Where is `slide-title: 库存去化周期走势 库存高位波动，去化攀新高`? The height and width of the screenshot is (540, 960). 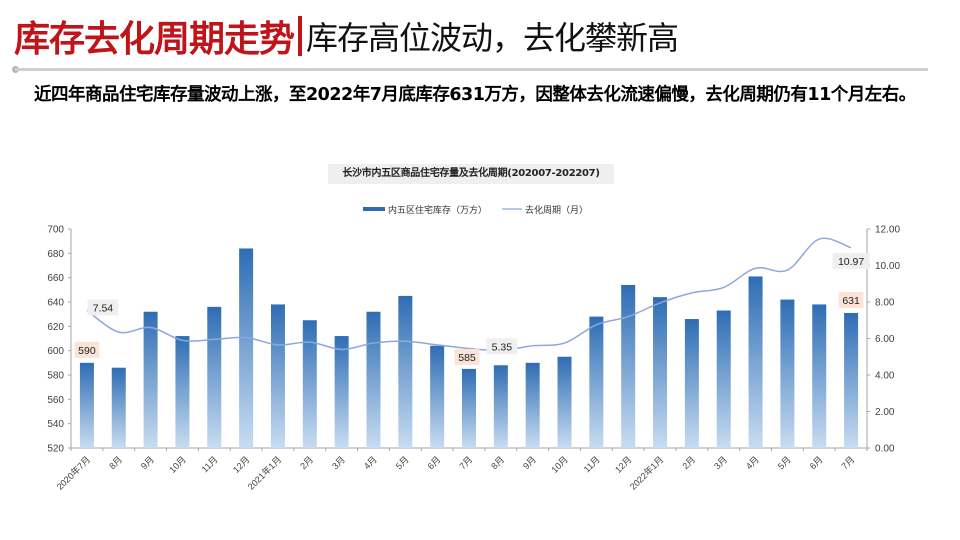 slide-title: 库存去化周期走势 库存高位波动，去化攀新高 is located at coordinates (346, 36).